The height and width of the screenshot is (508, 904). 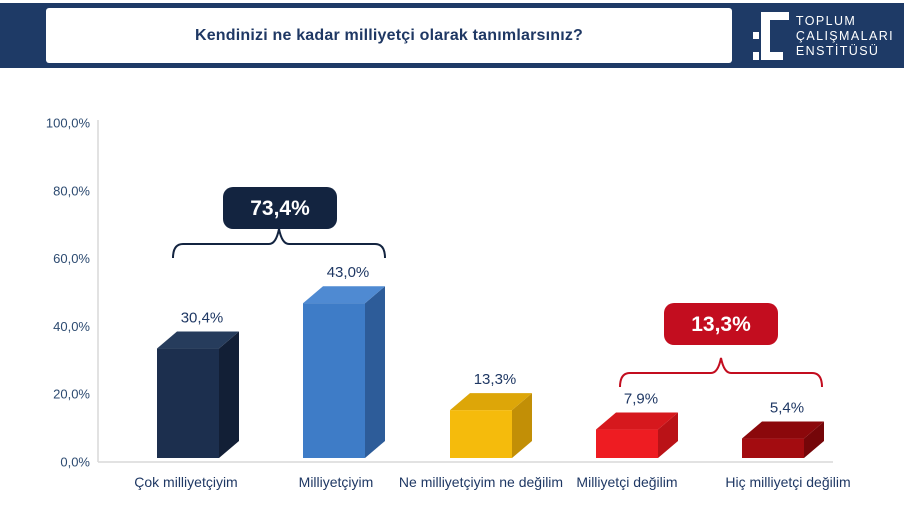 I want to click on category-label-4: Milliyetçi değilim, so click(x=626, y=482).